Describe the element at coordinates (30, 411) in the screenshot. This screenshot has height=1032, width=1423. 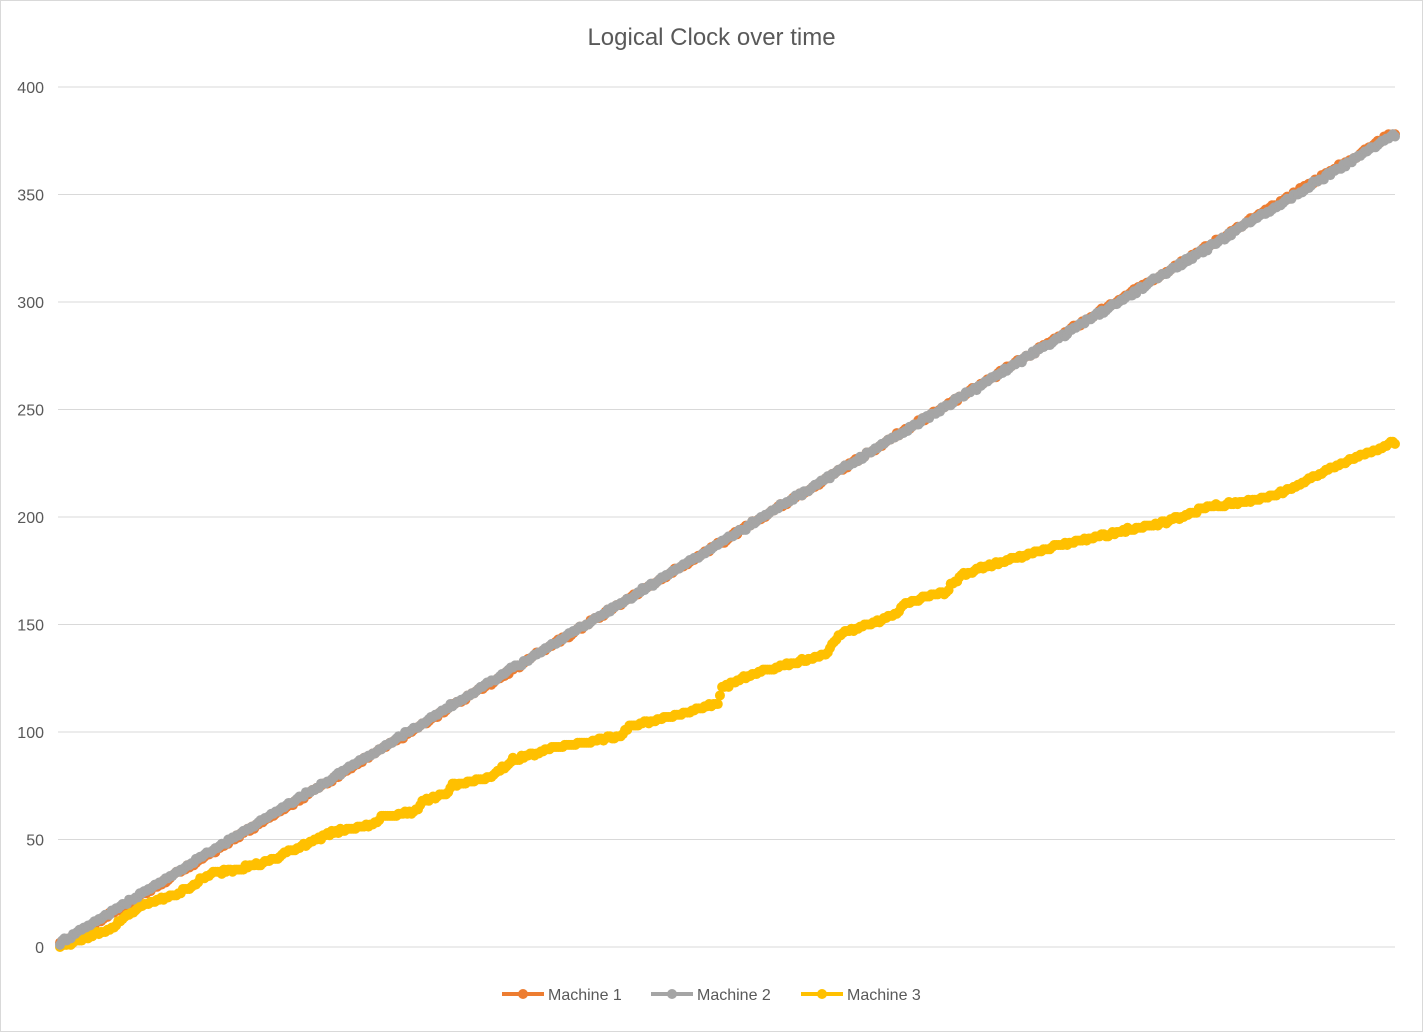
I see `y-tick-label: 250` at that location.